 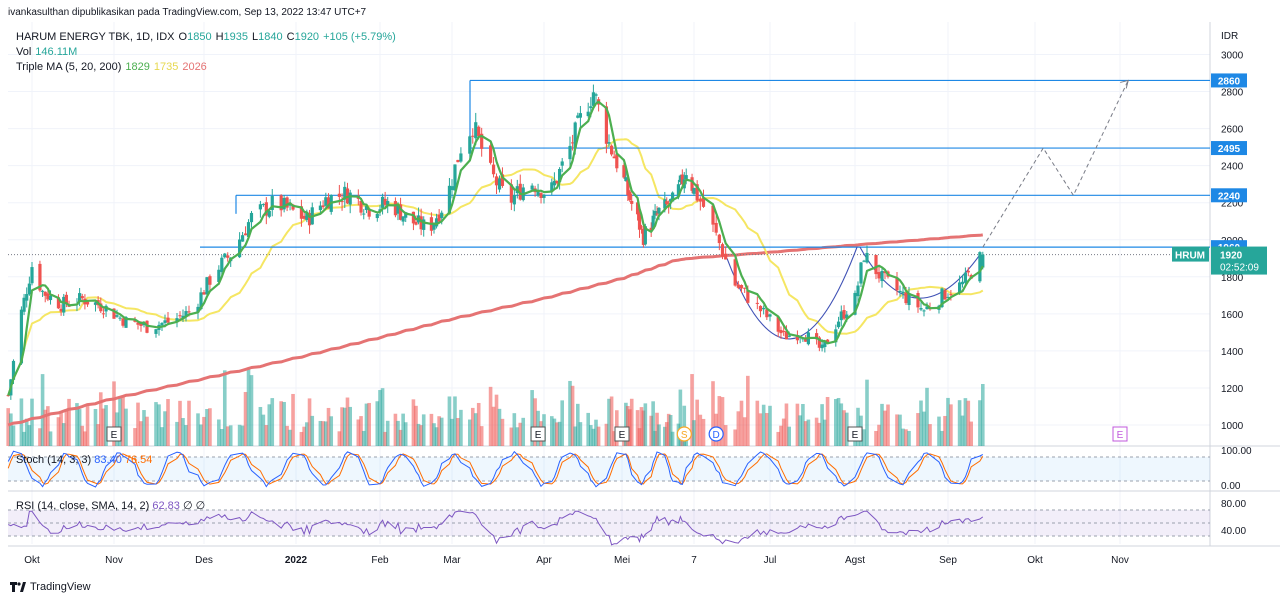 What do you see at coordinates (1055, 163) in the screenshot?
I see `projection-path` at bounding box center [1055, 163].